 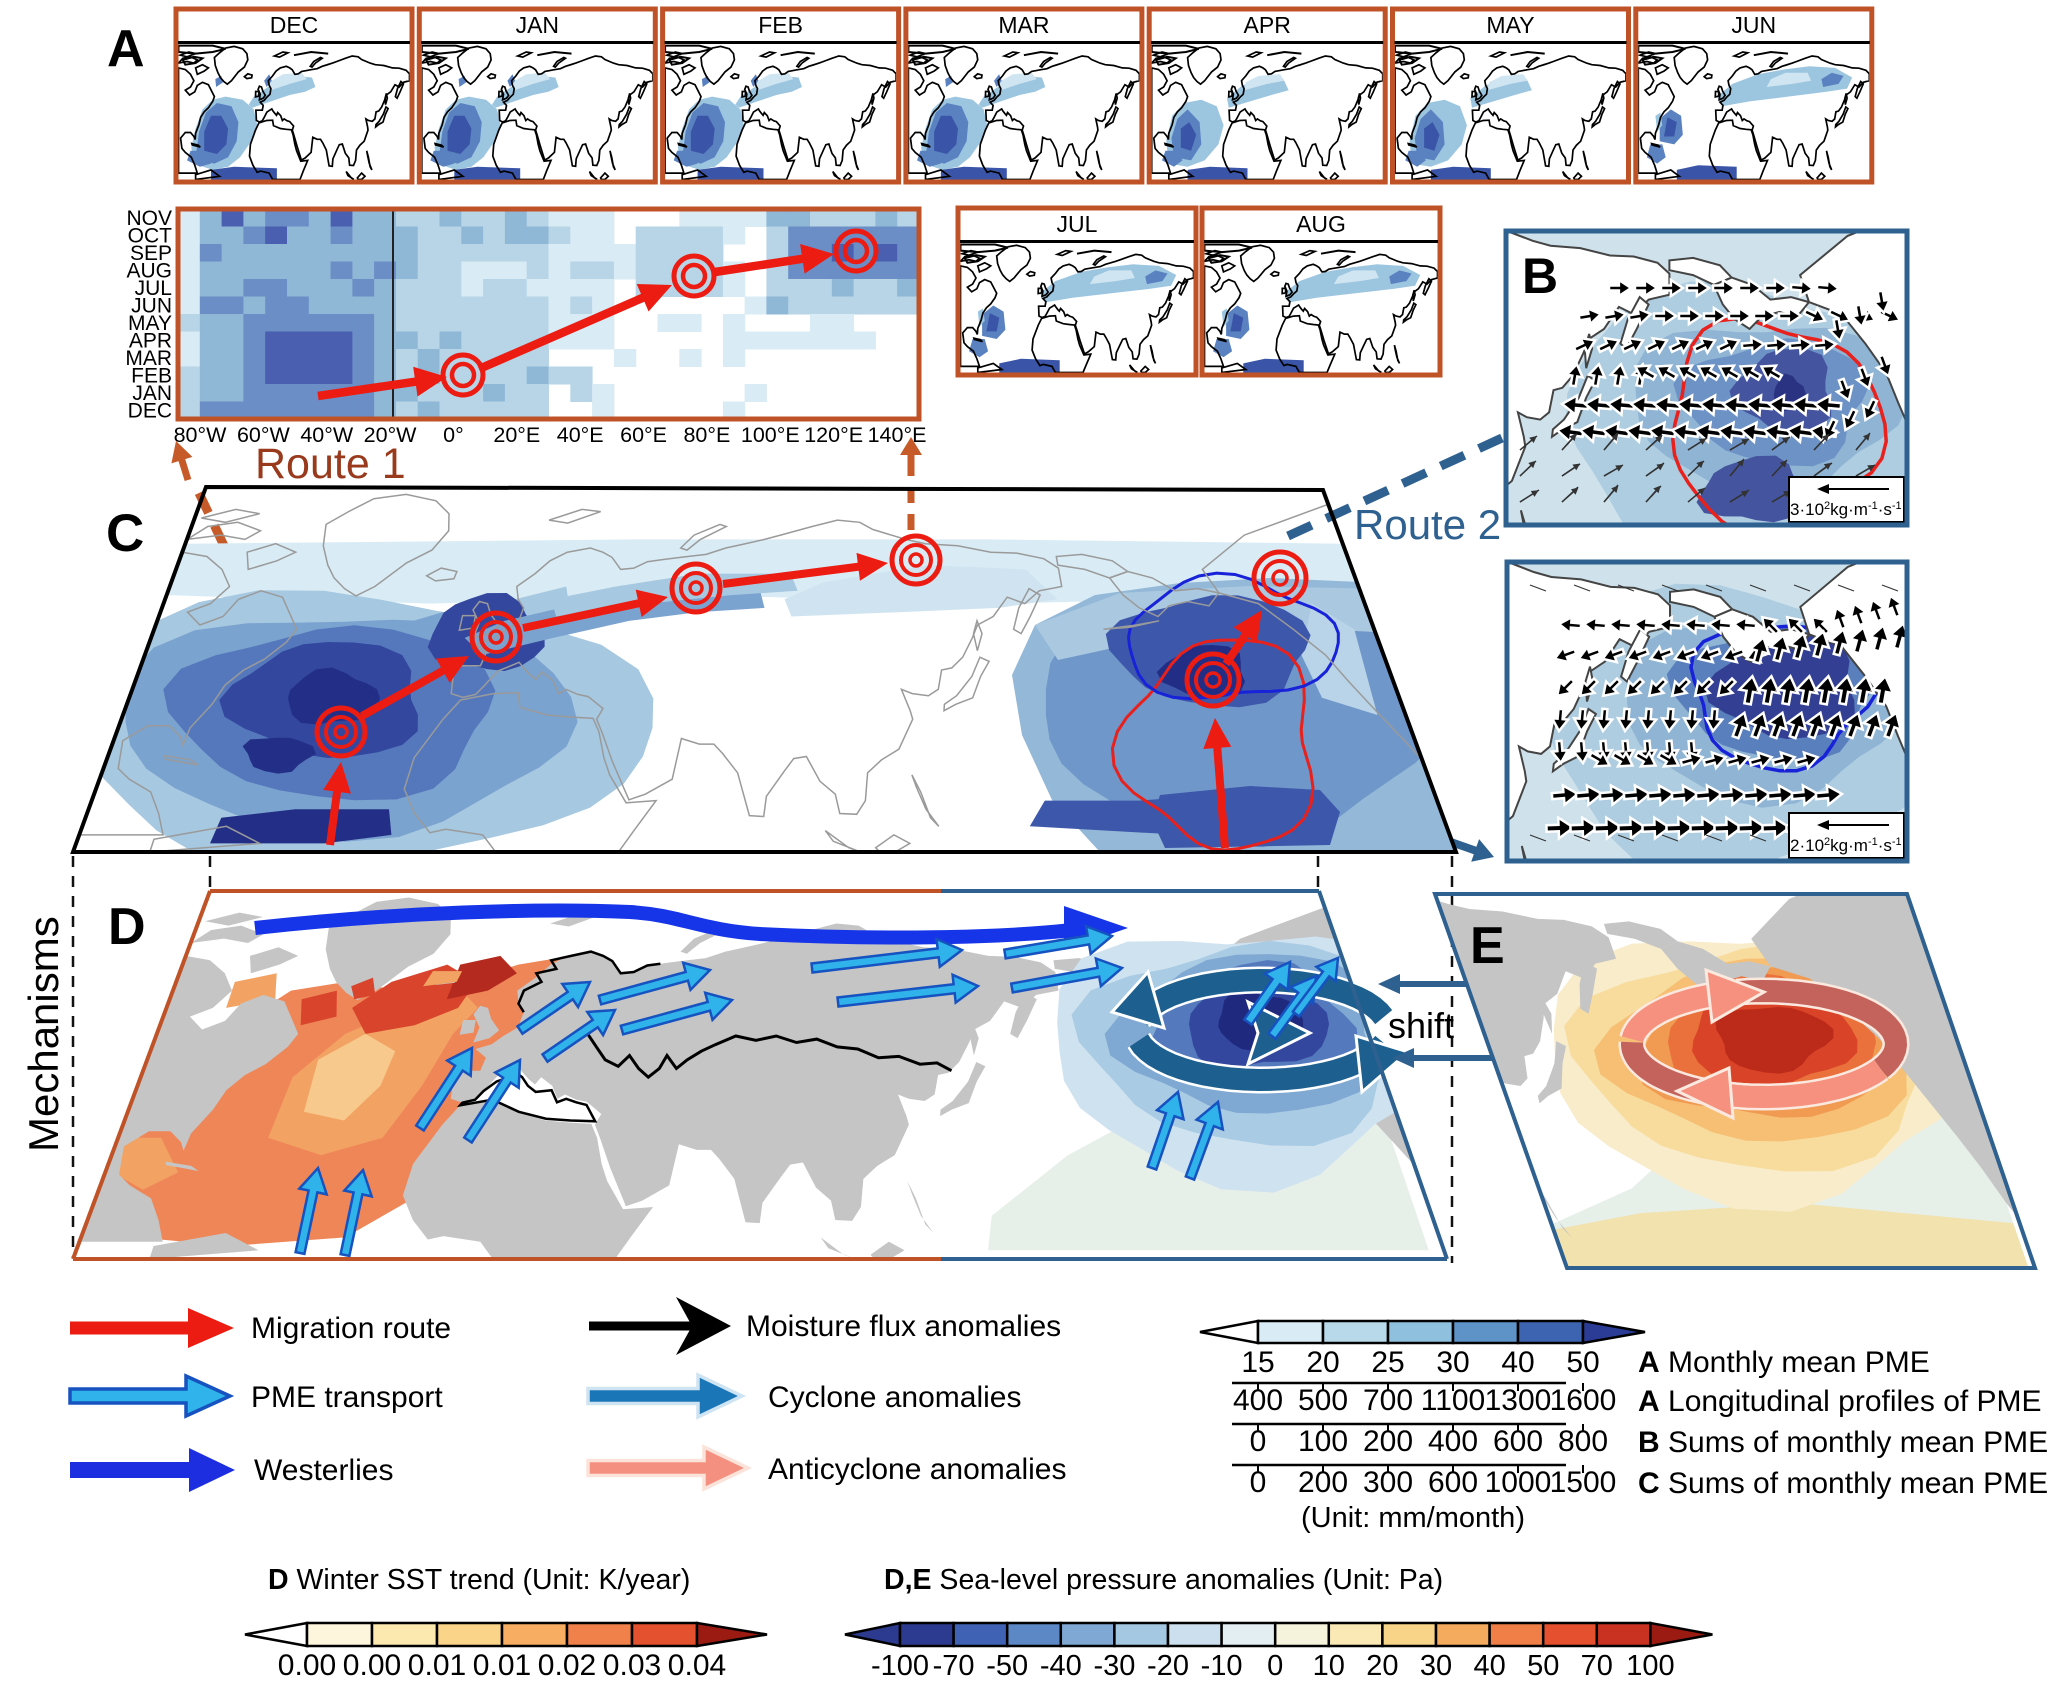 What do you see at coordinates (125, 533) in the screenshot?
I see `svg-text: C` at bounding box center [125, 533].